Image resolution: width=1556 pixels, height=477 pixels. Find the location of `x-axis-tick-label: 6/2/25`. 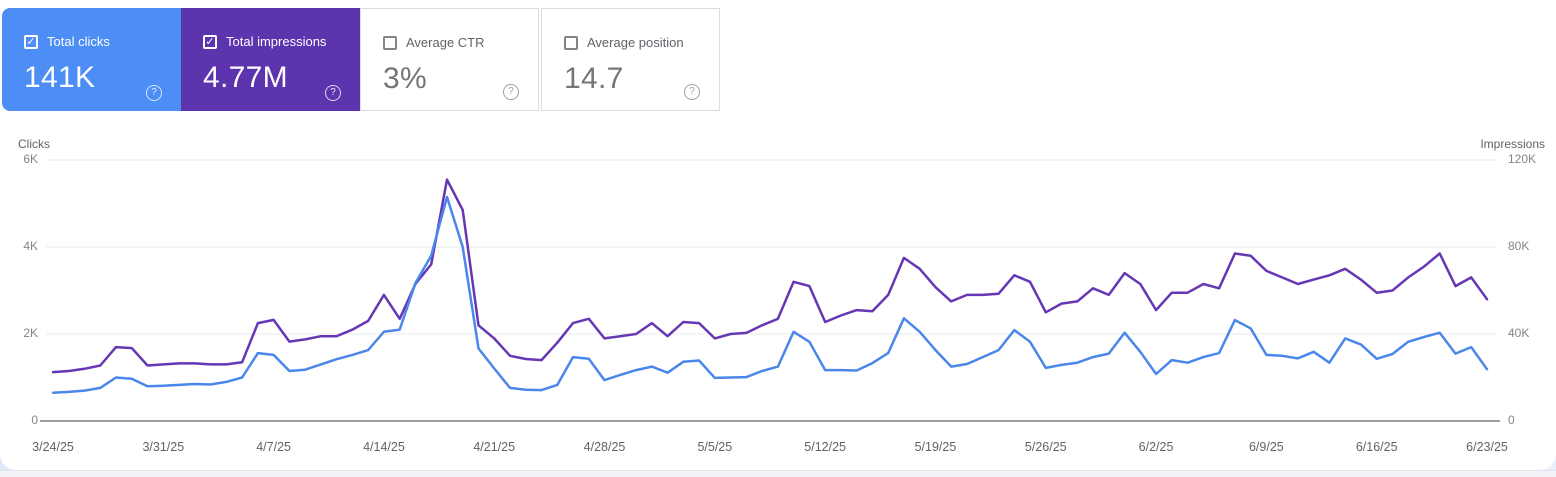

x-axis-tick-label: 6/2/25 is located at coordinates (1156, 447).